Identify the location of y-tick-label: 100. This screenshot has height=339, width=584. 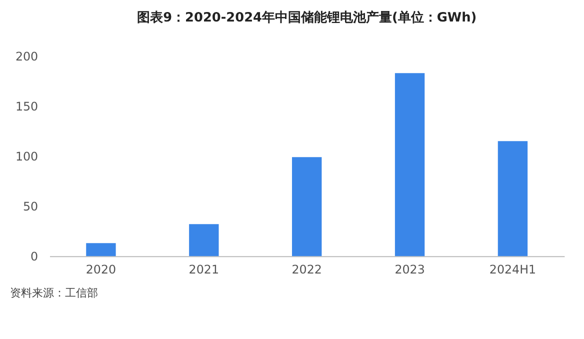
(26, 157).